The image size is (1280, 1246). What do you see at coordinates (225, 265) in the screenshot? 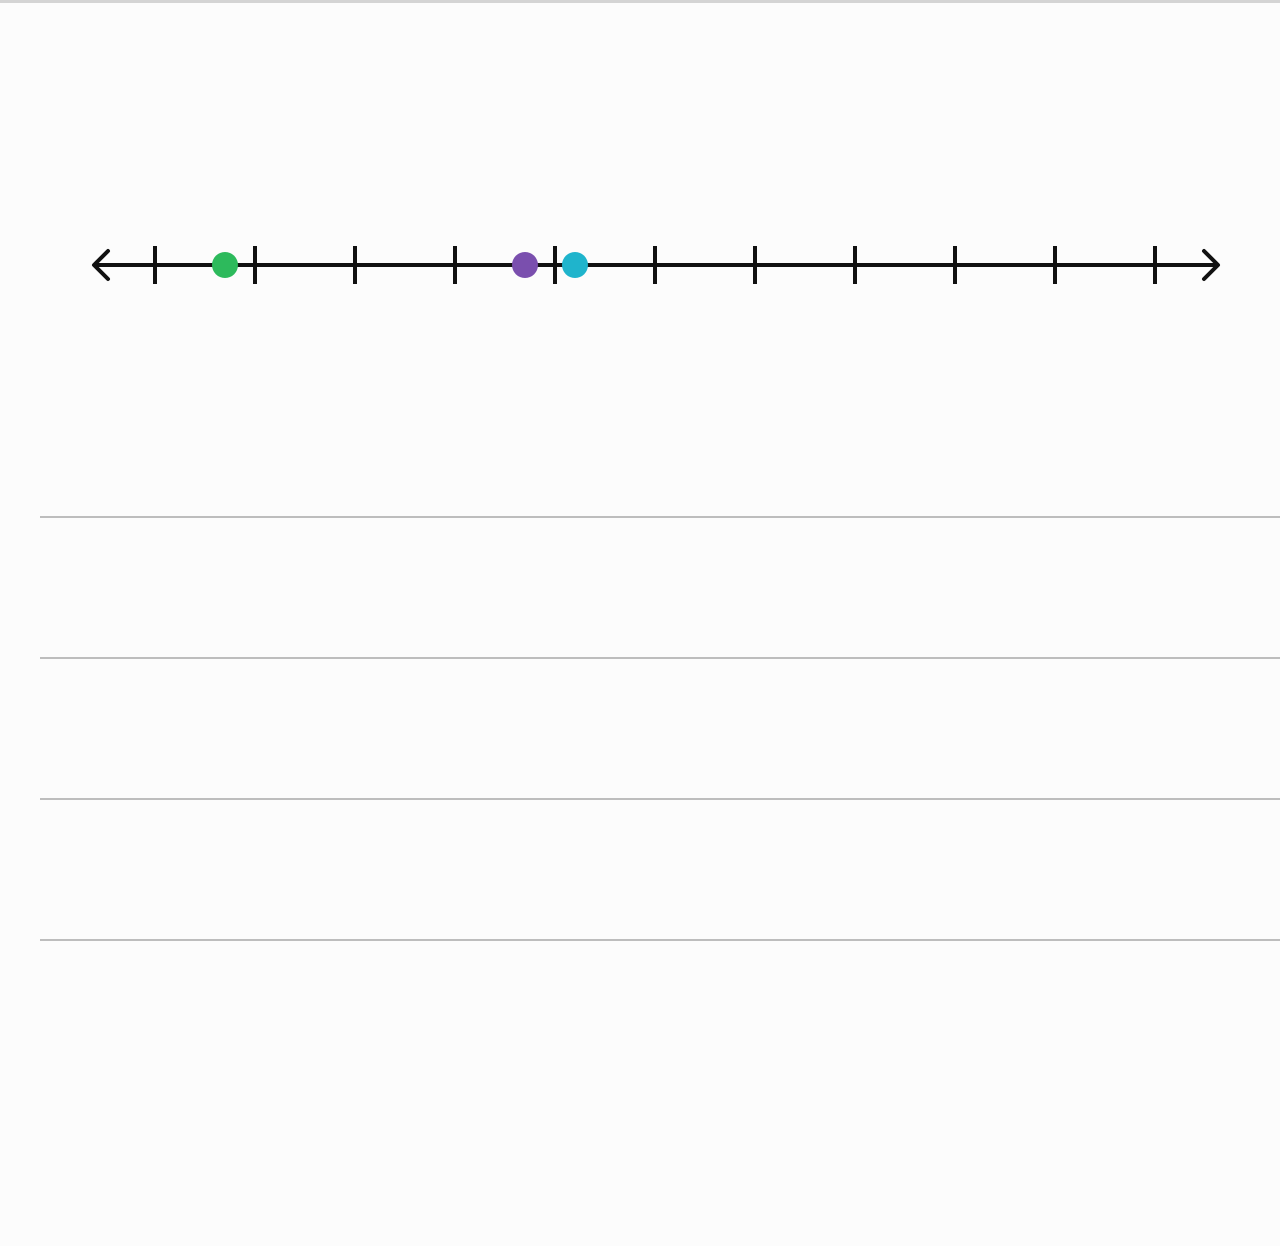
I see `green-point` at bounding box center [225, 265].